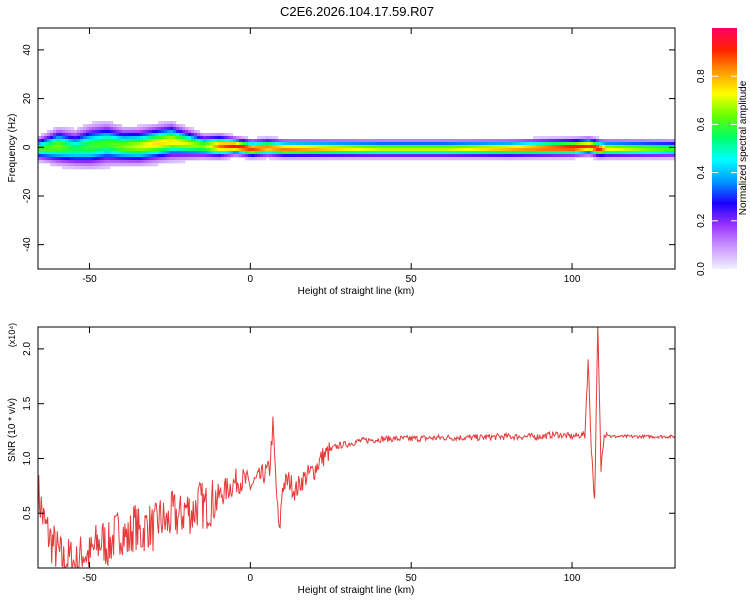 Image resolution: width=750 pixels, height=600 pixels. What do you see at coordinates (12, 430) in the screenshot?
I see `snr-y-axis-label: SNR (10 * v/v)` at bounding box center [12, 430].